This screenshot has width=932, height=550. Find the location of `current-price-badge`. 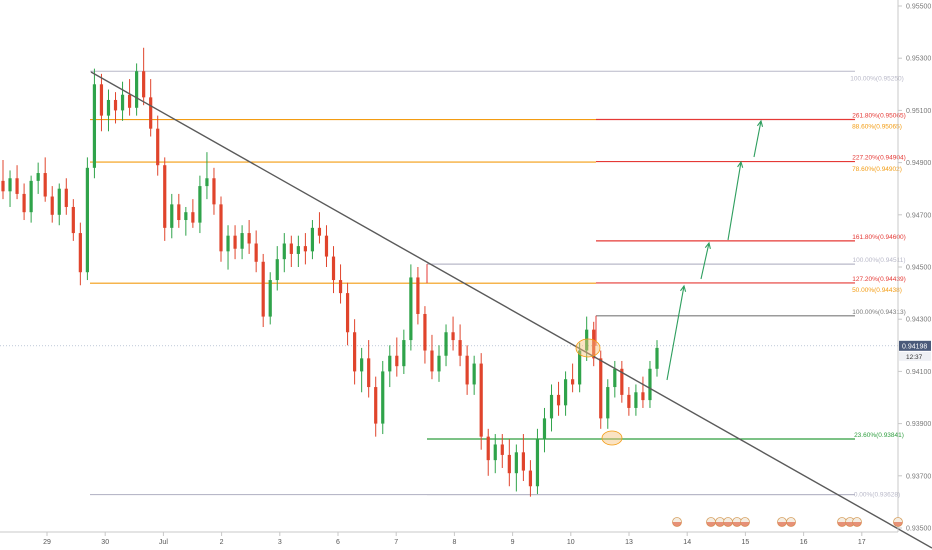

current-price-badge is located at coordinates (915, 345).